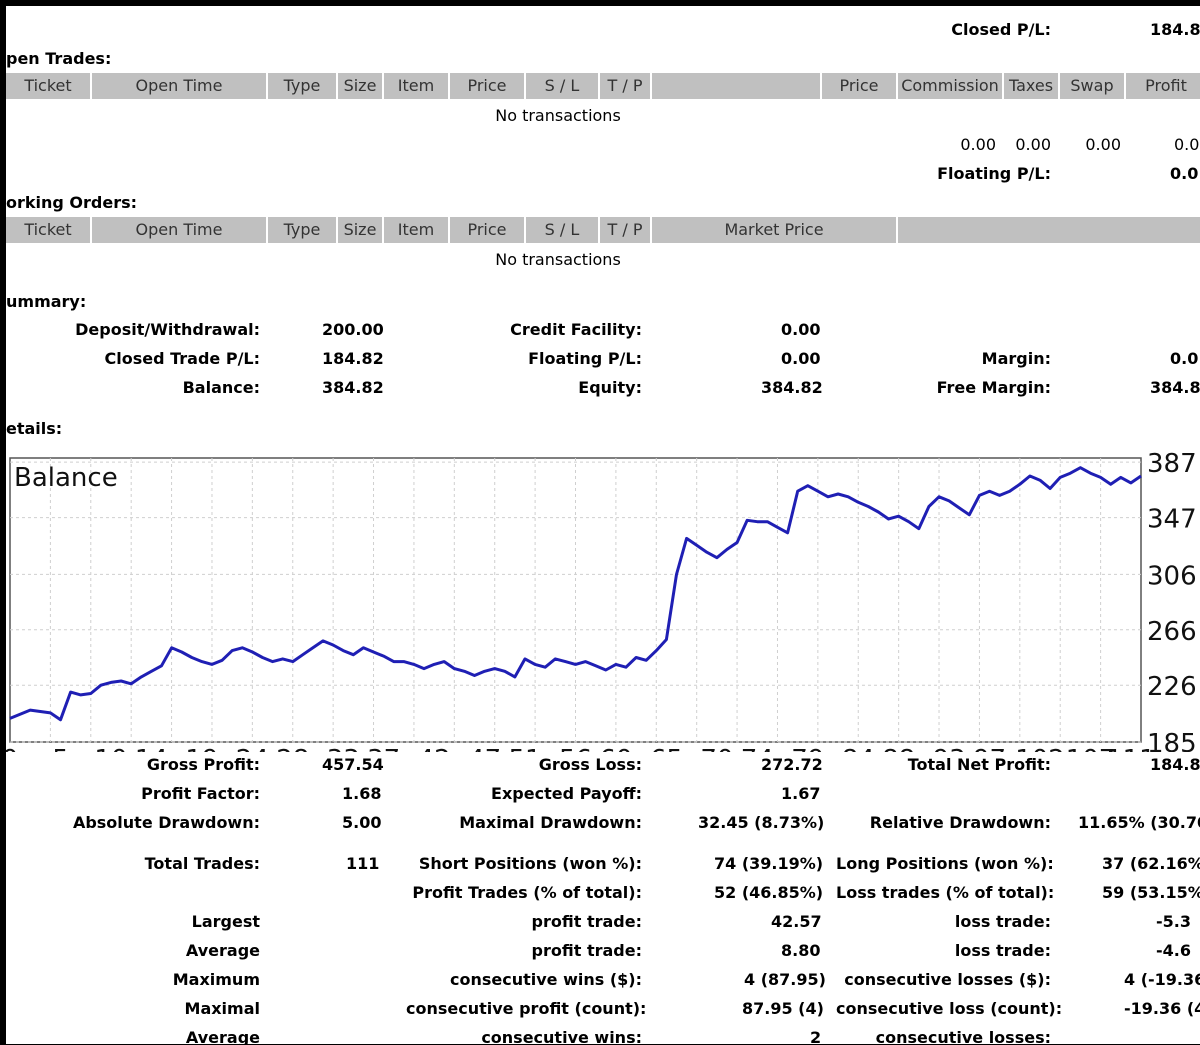  I want to click on col-open-time: Open Time, so click(178, 86).